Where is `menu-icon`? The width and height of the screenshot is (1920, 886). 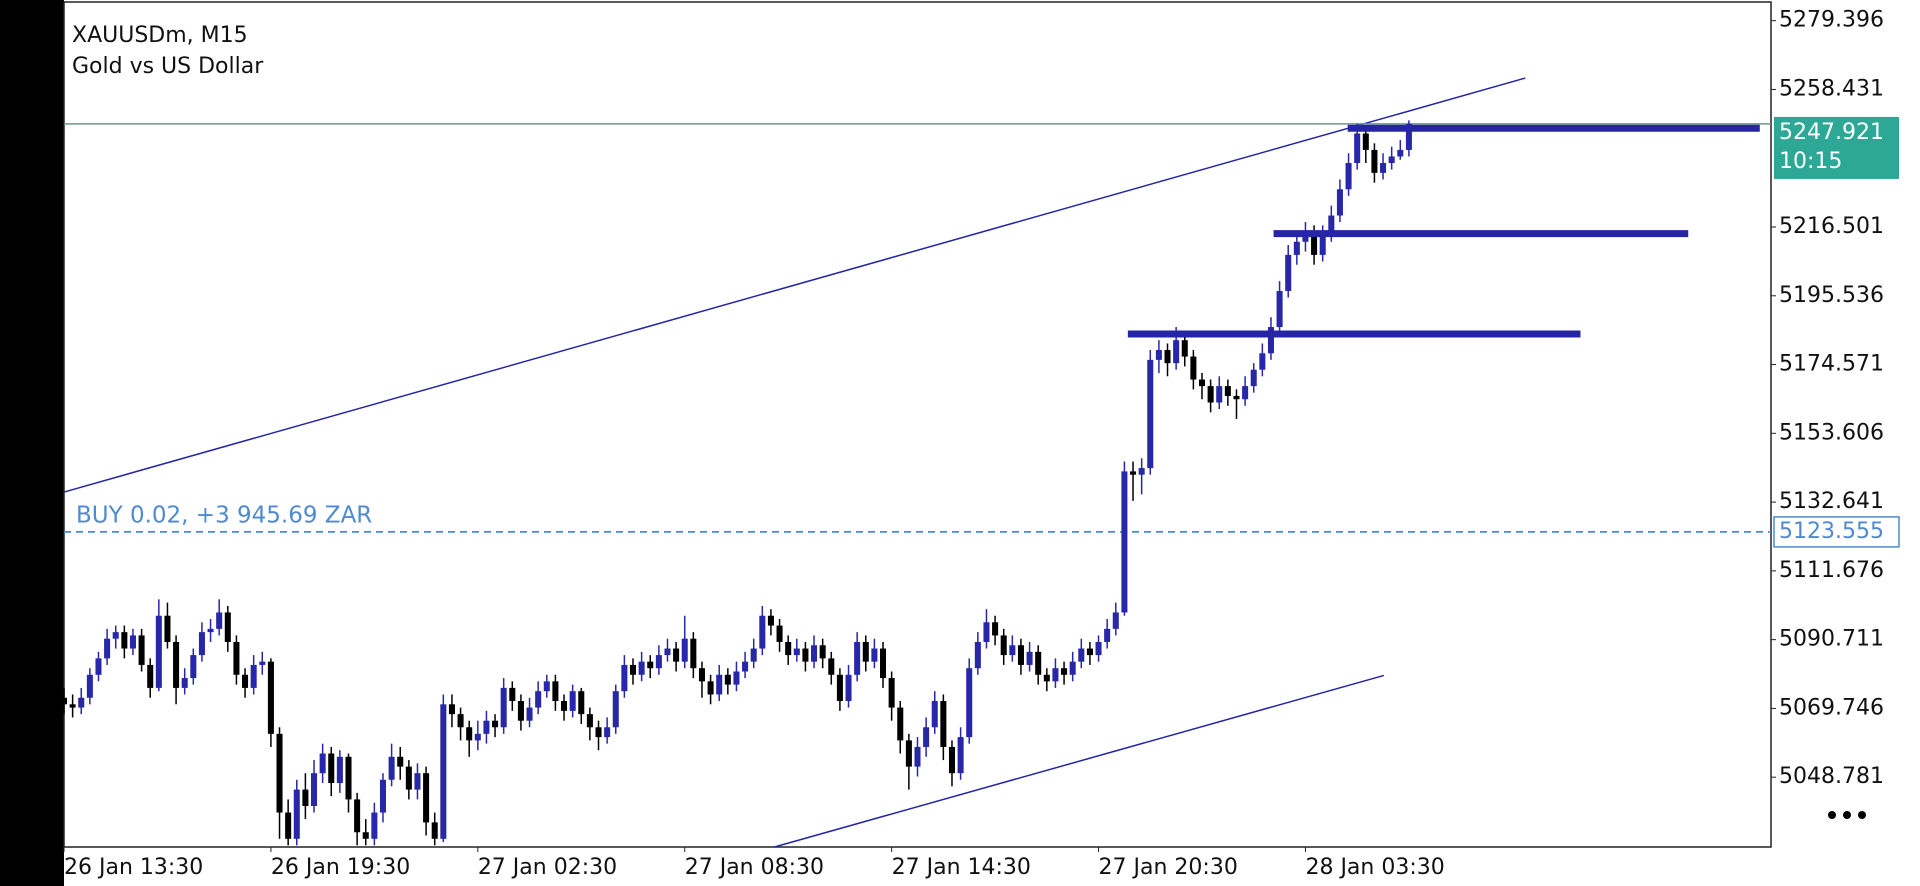 menu-icon is located at coordinates (1847, 815).